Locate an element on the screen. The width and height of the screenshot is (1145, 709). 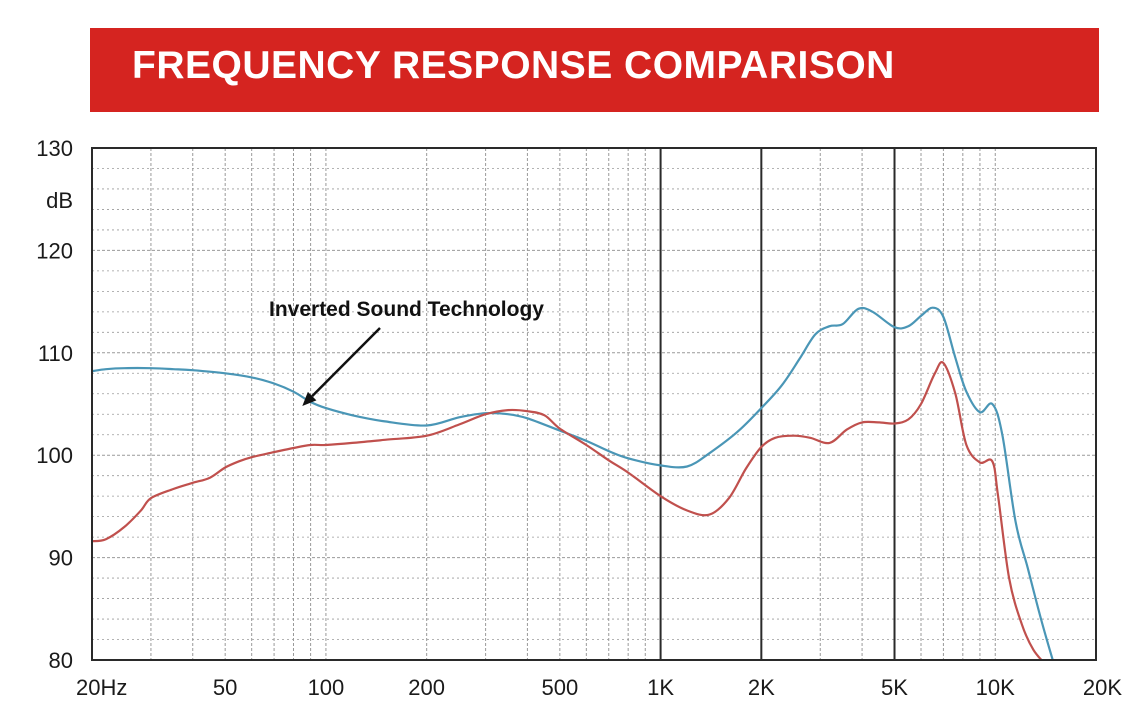
y-tick-label: 80 is located at coordinates (61, 660).